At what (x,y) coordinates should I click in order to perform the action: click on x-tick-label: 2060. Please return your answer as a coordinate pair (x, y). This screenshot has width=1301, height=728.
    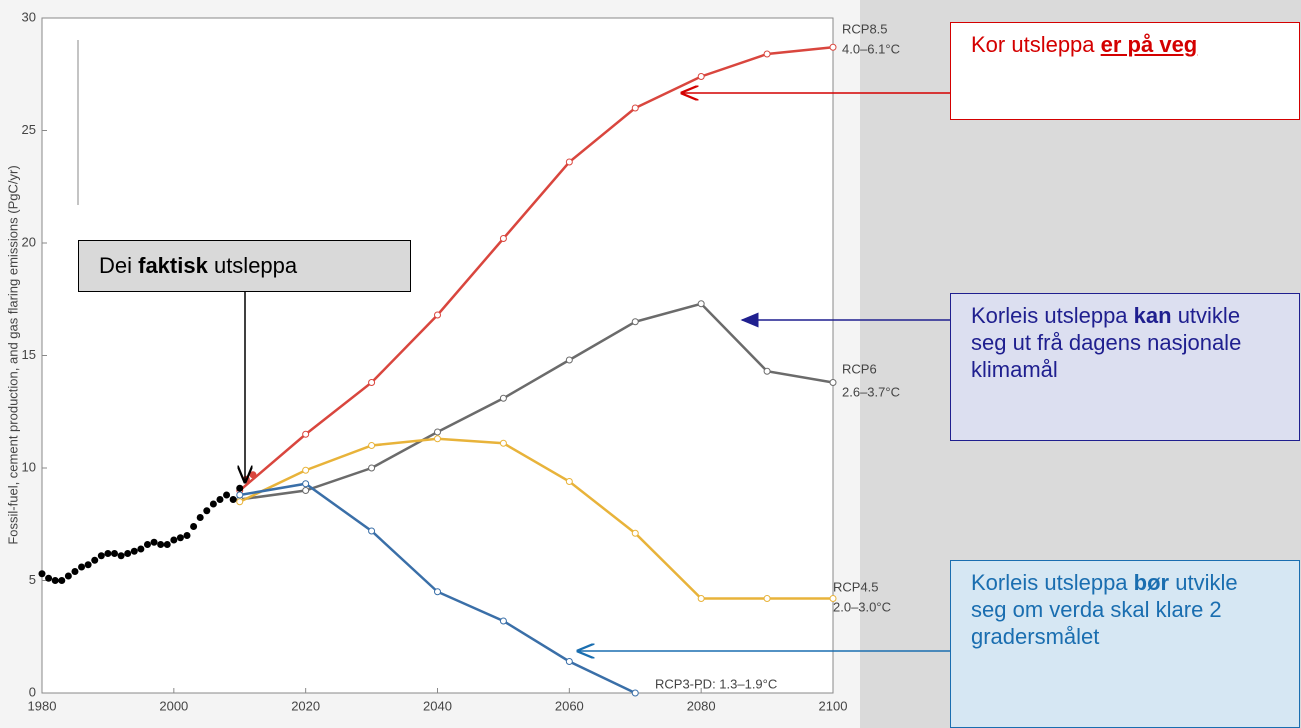
    Looking at the image, I should click on (569, 705).